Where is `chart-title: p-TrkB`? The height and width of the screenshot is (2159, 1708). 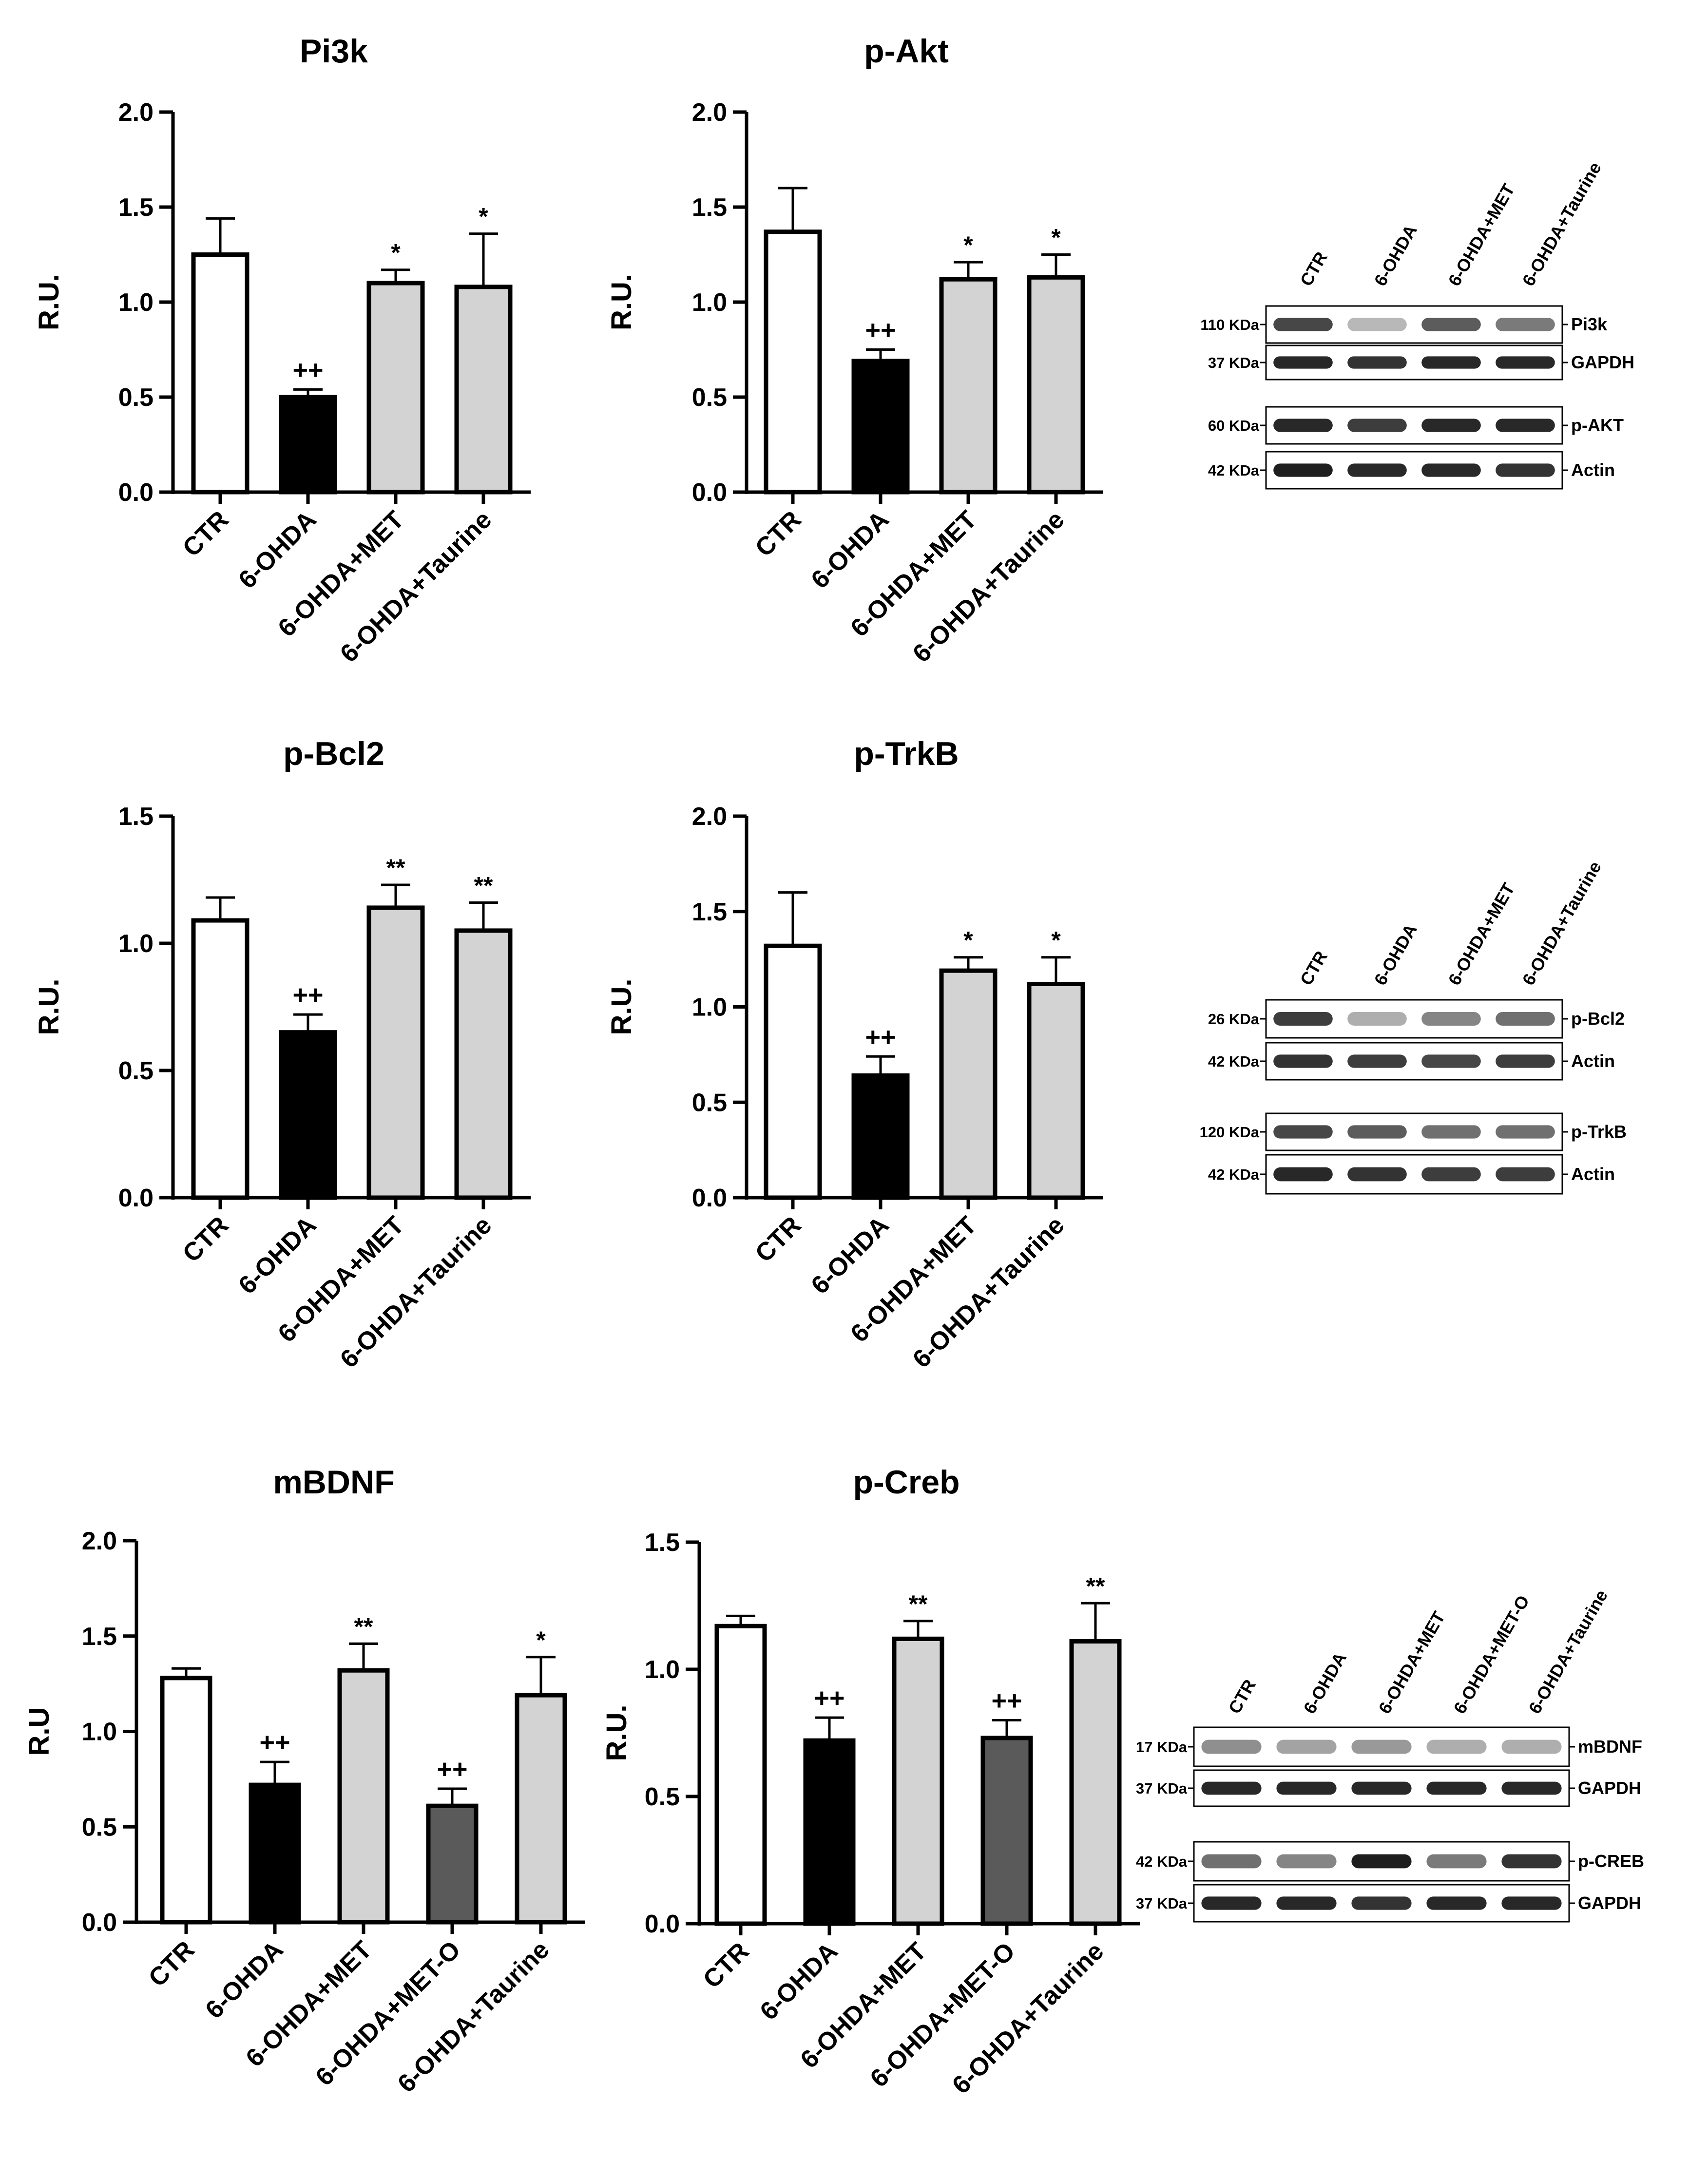
chart-title: p-TrkB is located at coordinates (906, 754).